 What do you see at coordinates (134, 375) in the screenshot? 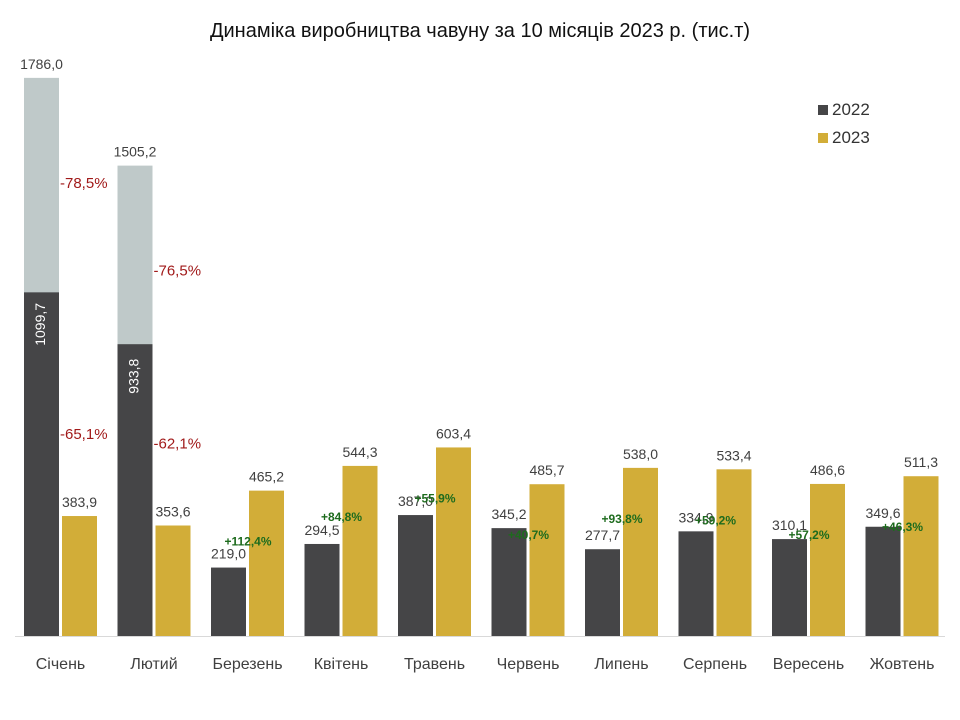
I see `bar-2022-value-label: 933,8` at bounding box center [134, 375].